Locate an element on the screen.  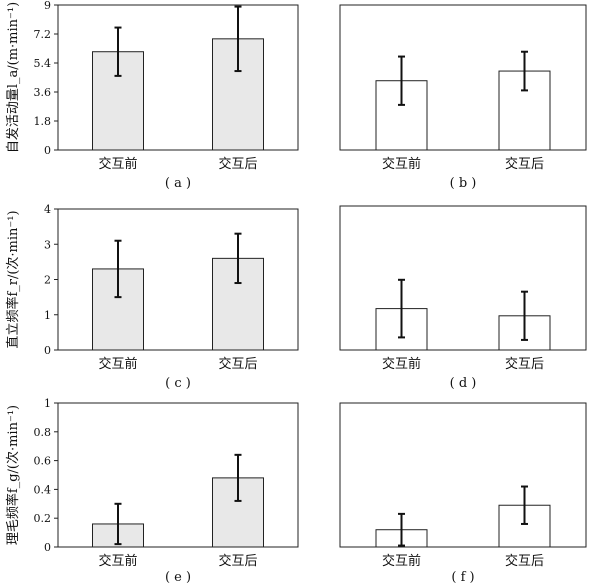
y-tick-label: 3 is located at coordinates (47, 244).